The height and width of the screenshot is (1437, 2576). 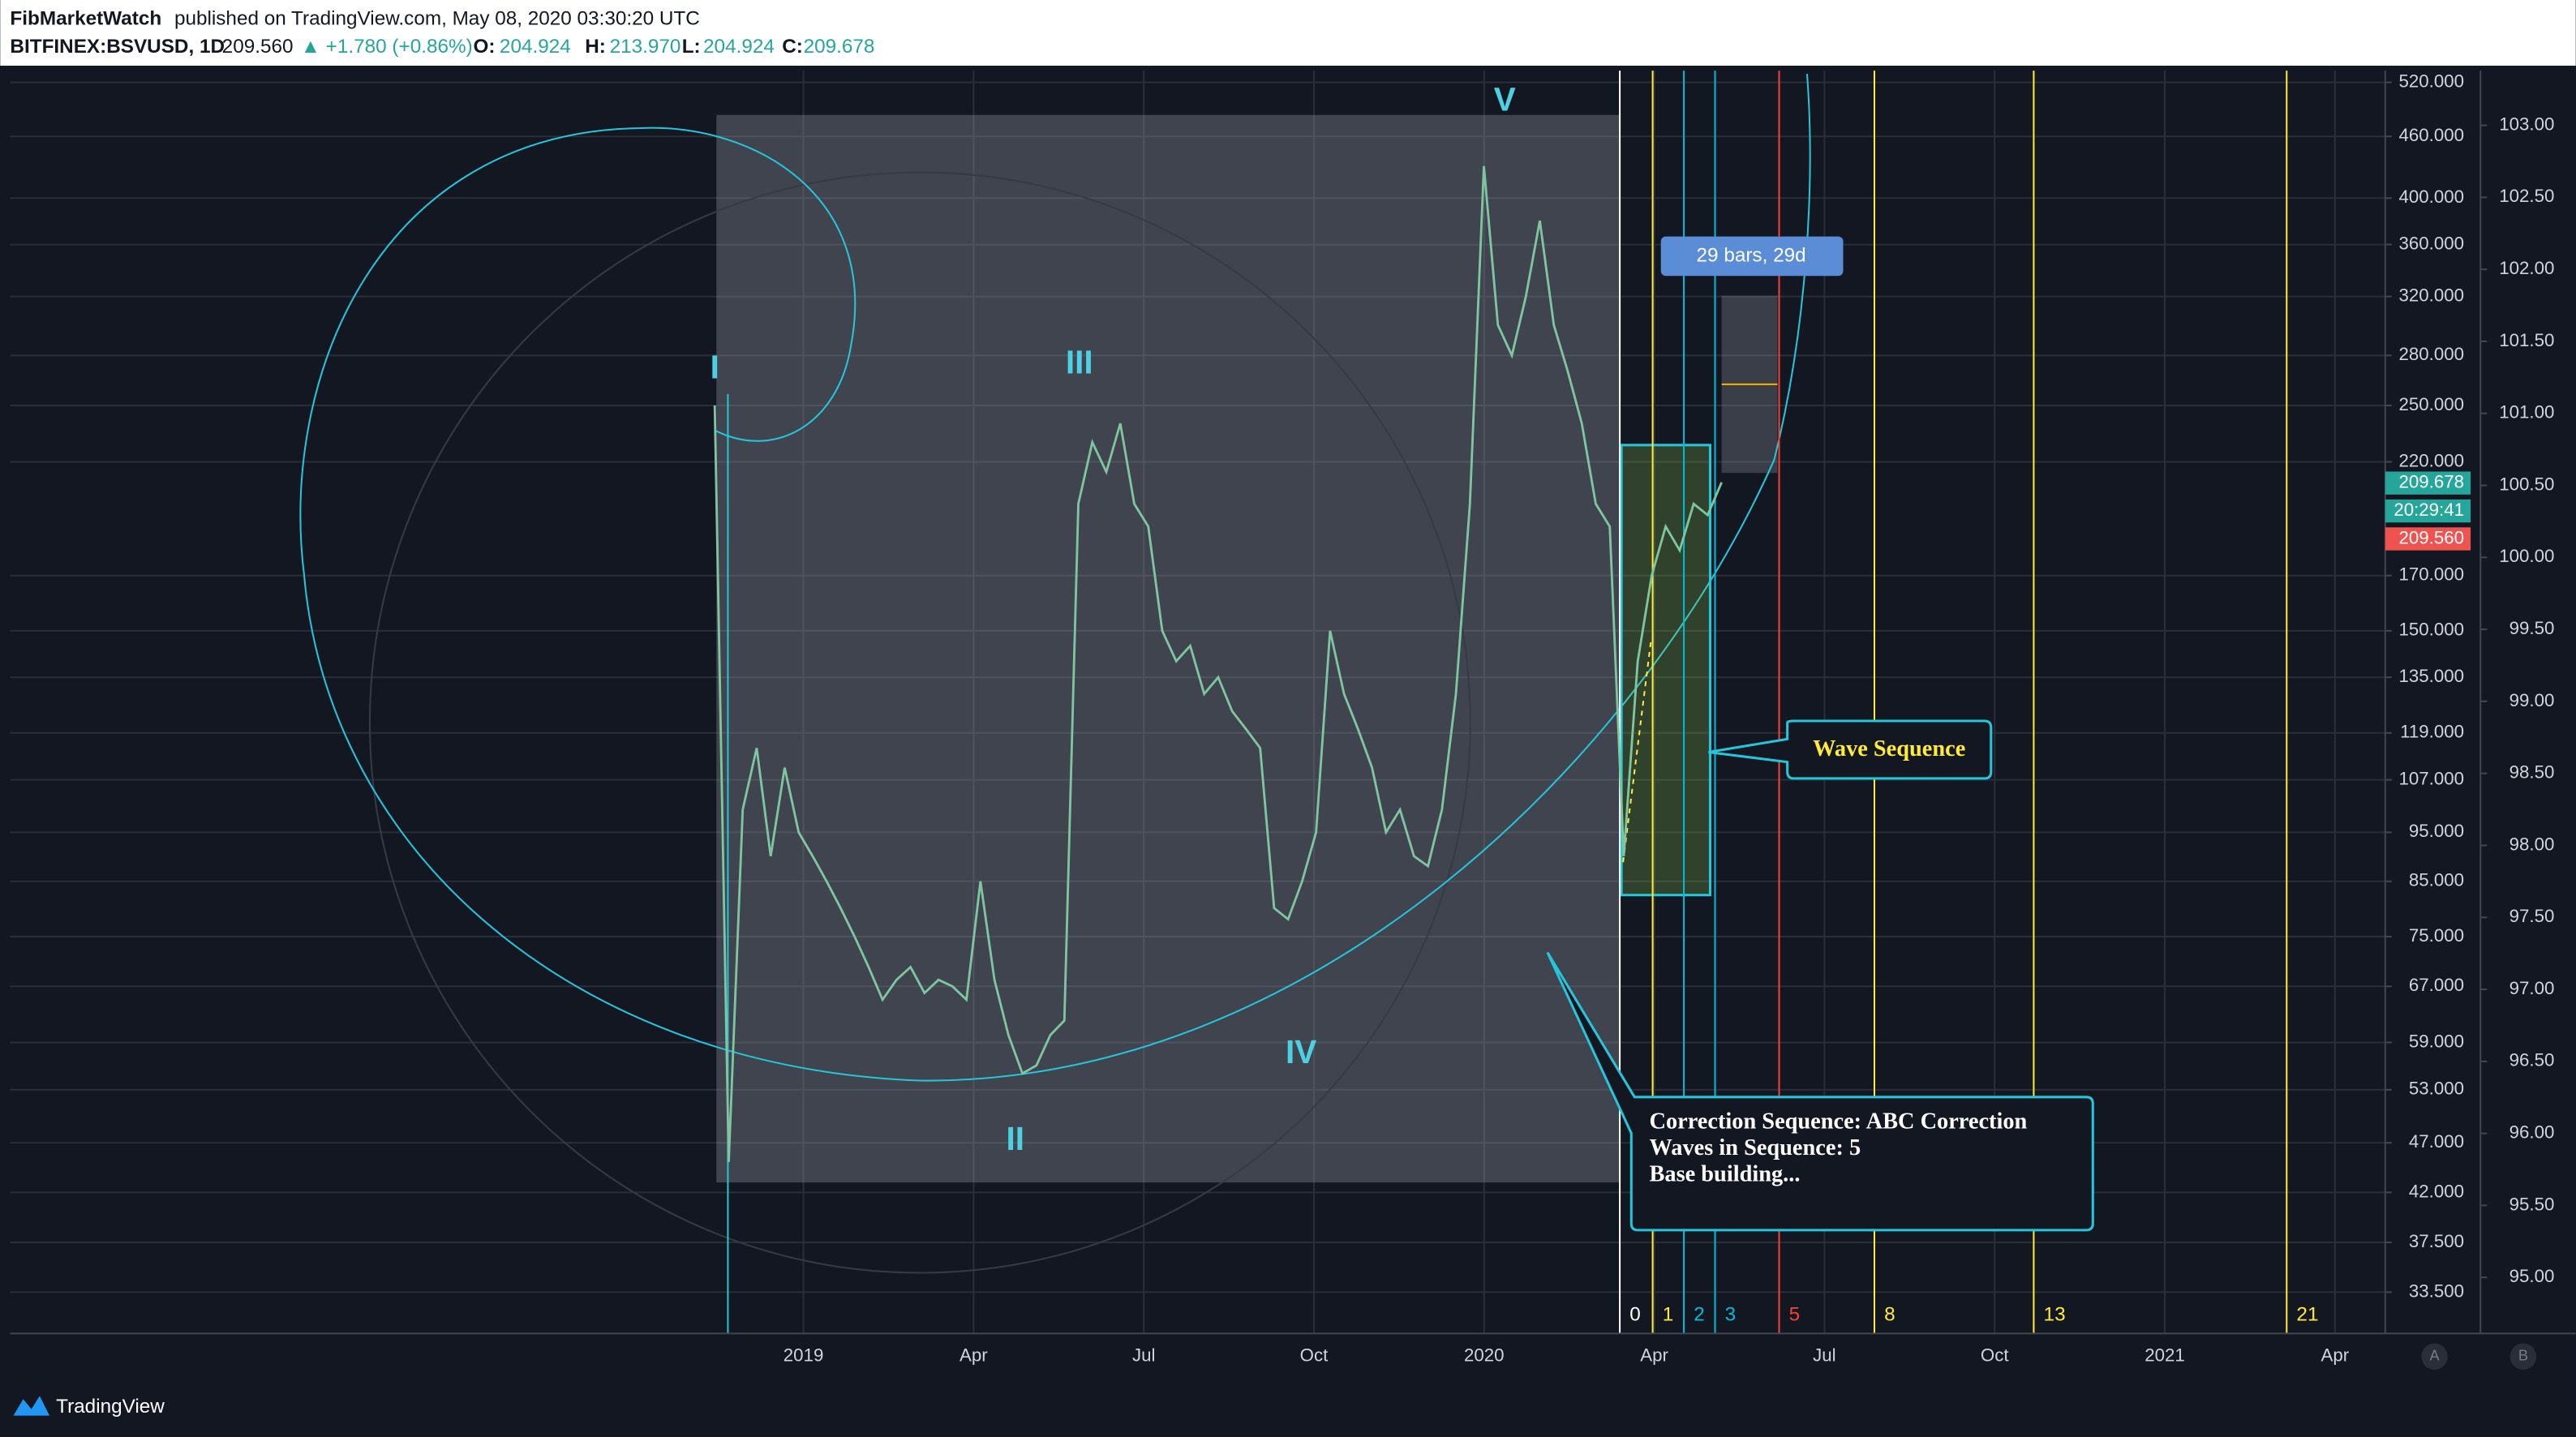 What do you see at coordinates (2436, 1191) in the screenshot?
I see `y-tick-label: 42.000` at bounding box center [2436, 1191].